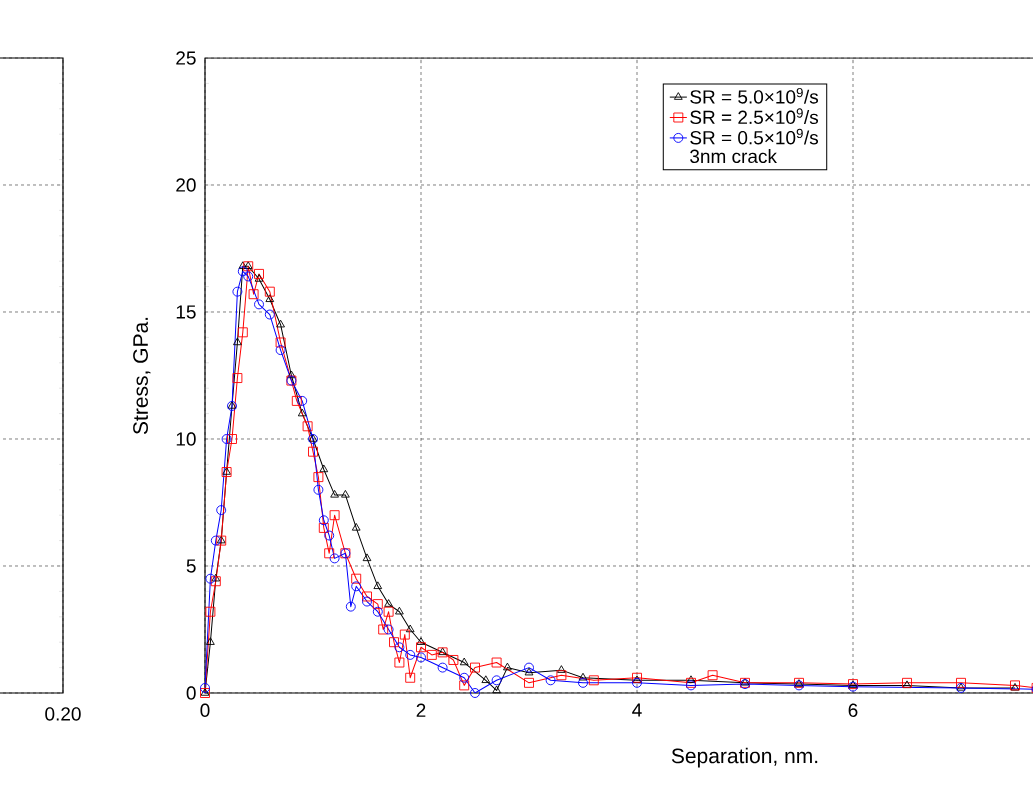 The image size is (1033, 796). What do you see at coordinates (754, 136) in the screenshot?
I see `legend-label: SR = 0.5×10$^{9}$/s` at bounding box center [754, 136].